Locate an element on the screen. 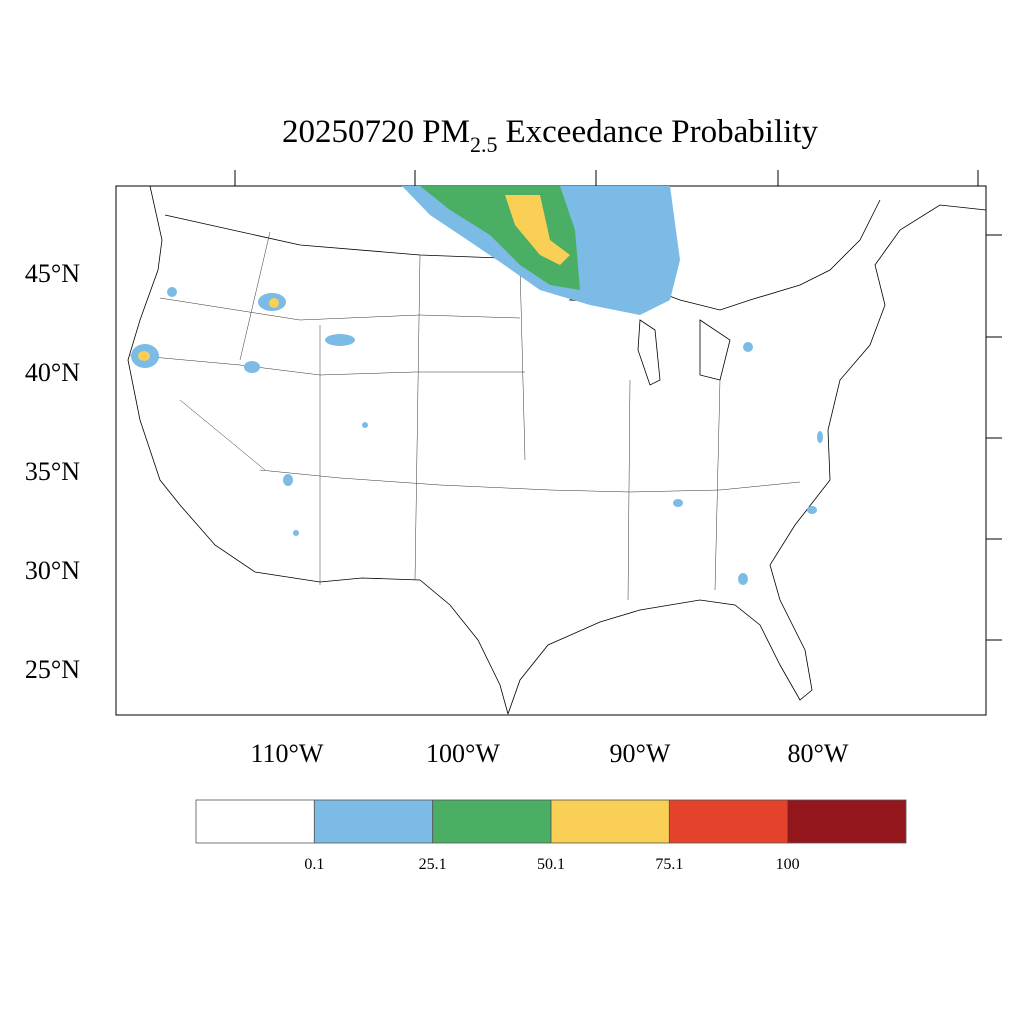 Image resolution: width=1024 pixels, height=1029 pixels. title: 20250720 PM2.5 Exceedance Probability is located at coordinates (550, 135).